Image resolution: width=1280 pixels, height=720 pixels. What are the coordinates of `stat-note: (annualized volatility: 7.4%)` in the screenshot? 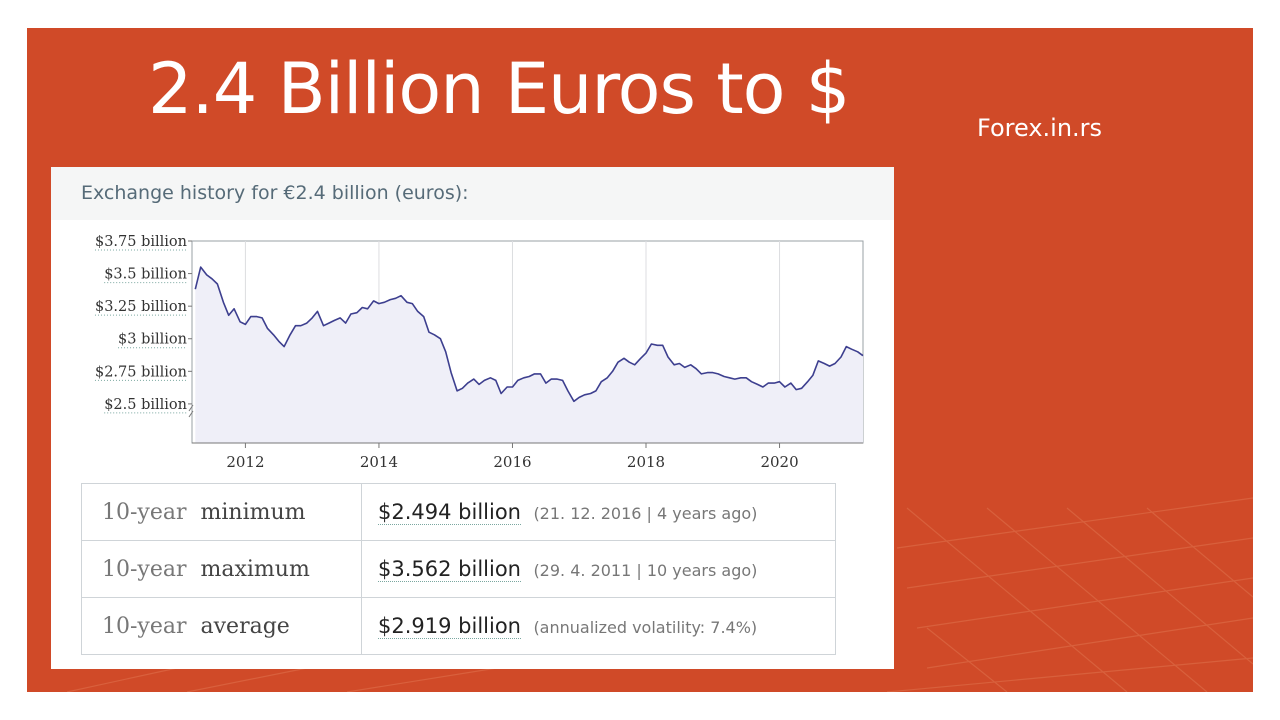 It's located at (645, 627).